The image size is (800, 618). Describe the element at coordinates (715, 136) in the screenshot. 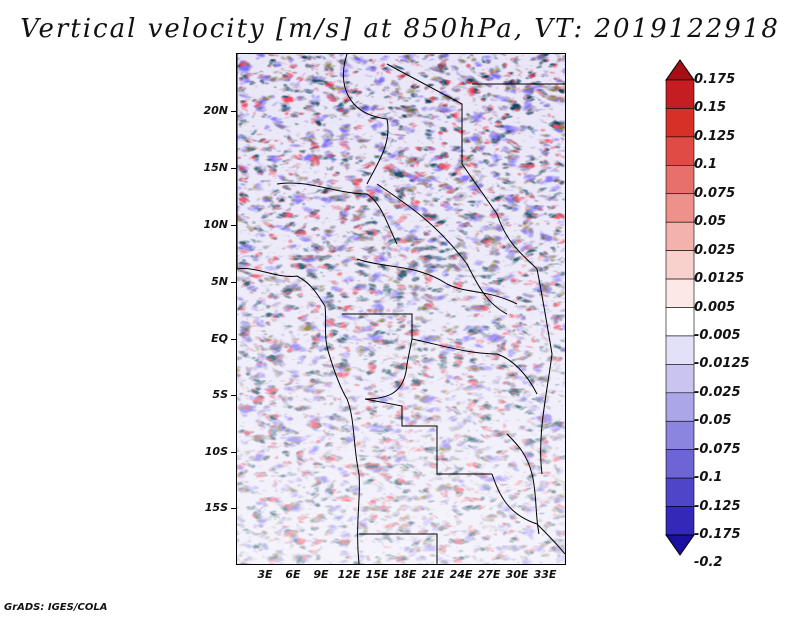

I see `colorbar-label: 0.125` at that location.